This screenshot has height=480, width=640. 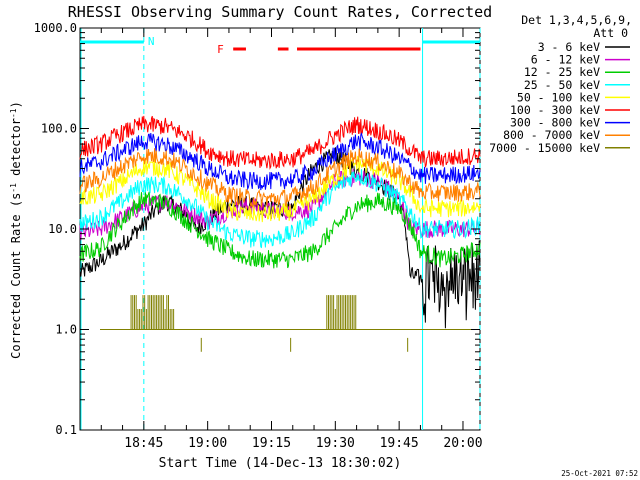 What do you see at coordinates (558, 97) in the screenshot?
I see `legend-label: 50 - 100 keV` at bounding box center [558, 97].